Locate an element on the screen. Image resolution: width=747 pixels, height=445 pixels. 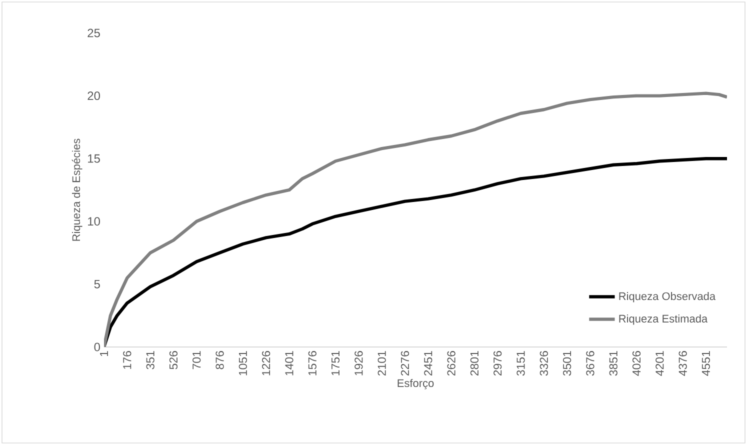
x-tick-label: 2801 is located at coordinates (474, 363).